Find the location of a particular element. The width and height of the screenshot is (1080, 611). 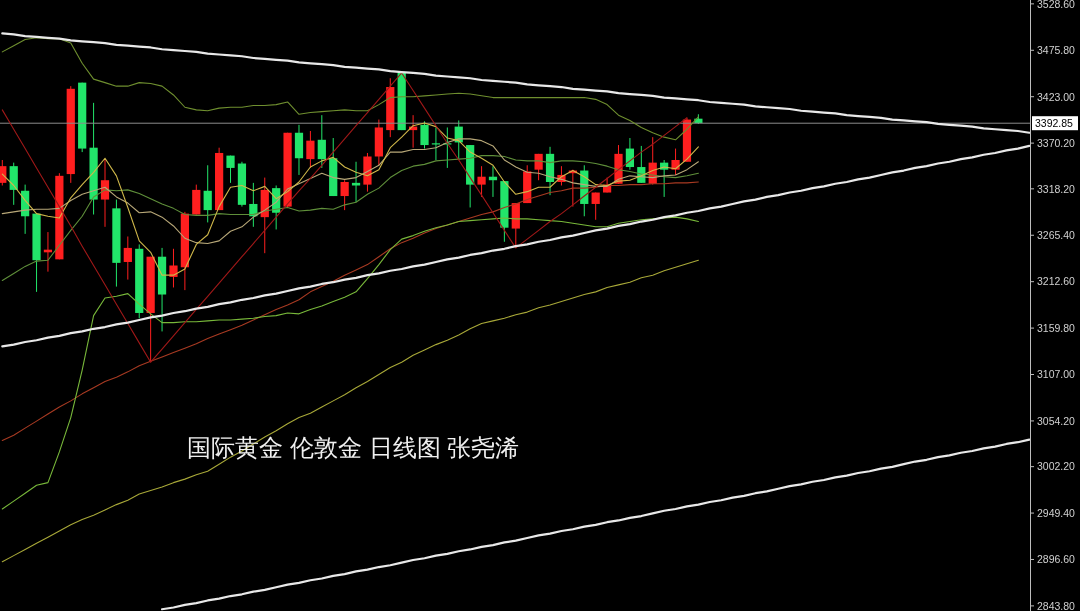

ref-line-label: 3392.85 is located at coordinates (1054, 123).